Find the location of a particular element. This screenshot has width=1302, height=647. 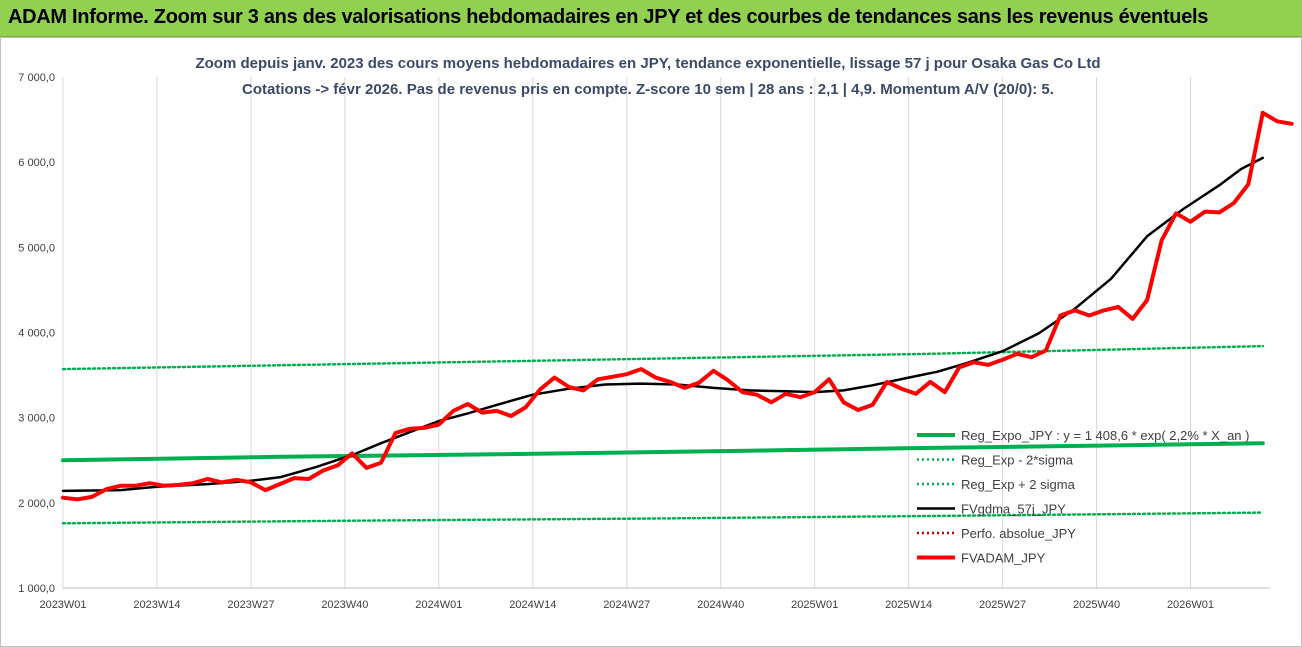

legend-label: FVgdma_57j_JPY is located at coordinates (1013, 509).